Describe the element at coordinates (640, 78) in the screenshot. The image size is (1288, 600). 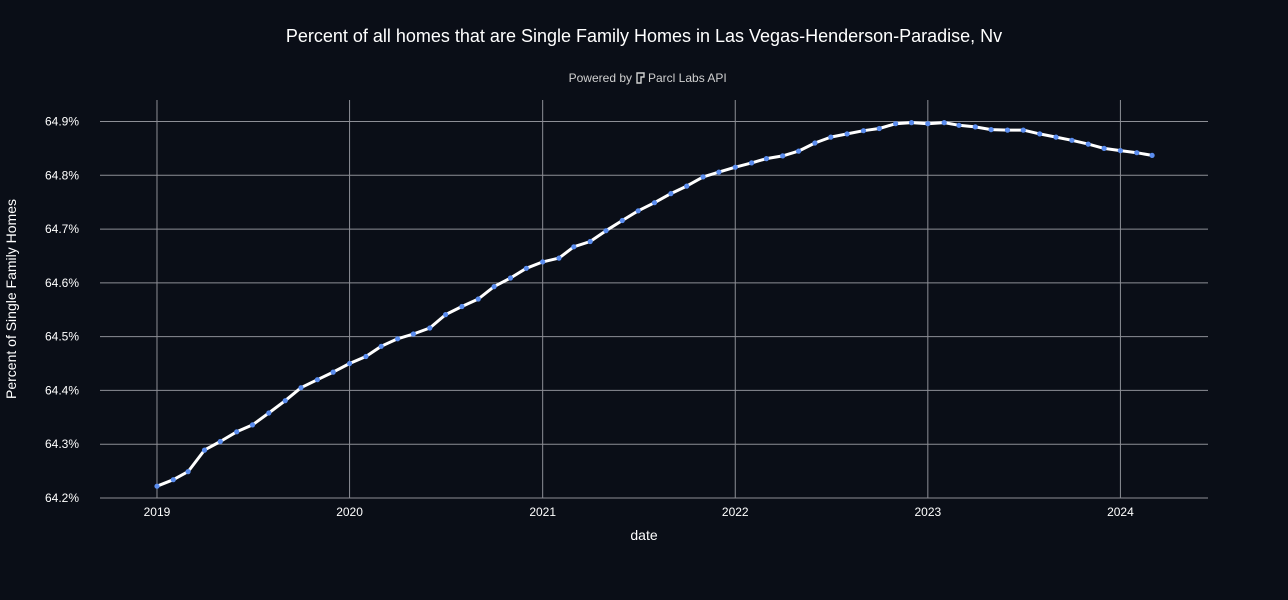
I see `parcl-logo-icon` at that location.